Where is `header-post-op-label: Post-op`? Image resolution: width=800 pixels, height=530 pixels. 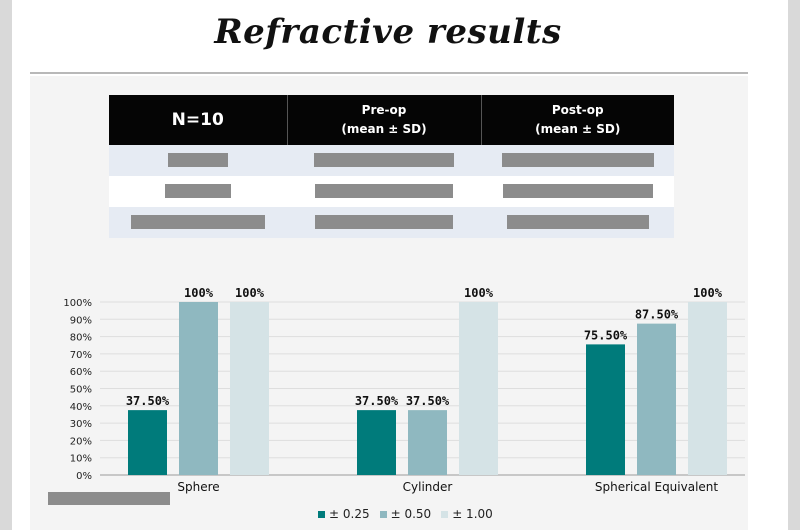 header-post-op-label: Post-op is located at coordinates (577, 110).